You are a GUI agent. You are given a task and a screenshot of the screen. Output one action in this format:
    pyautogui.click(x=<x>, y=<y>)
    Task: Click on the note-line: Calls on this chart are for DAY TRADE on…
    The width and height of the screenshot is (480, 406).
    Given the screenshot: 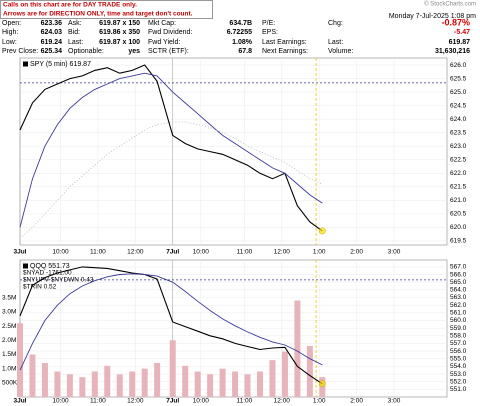 What is the action you would take?
    pyautogui.click(x=70, y=5)
    